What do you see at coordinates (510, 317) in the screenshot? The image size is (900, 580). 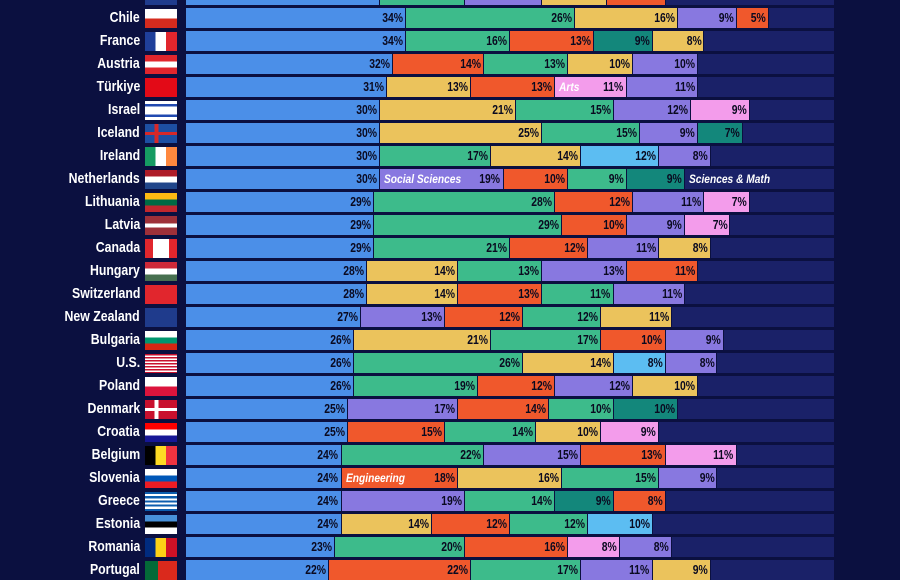 I see `bar-track: 27% 13% 12% 12% 11%` at bounding box center [510, 317].